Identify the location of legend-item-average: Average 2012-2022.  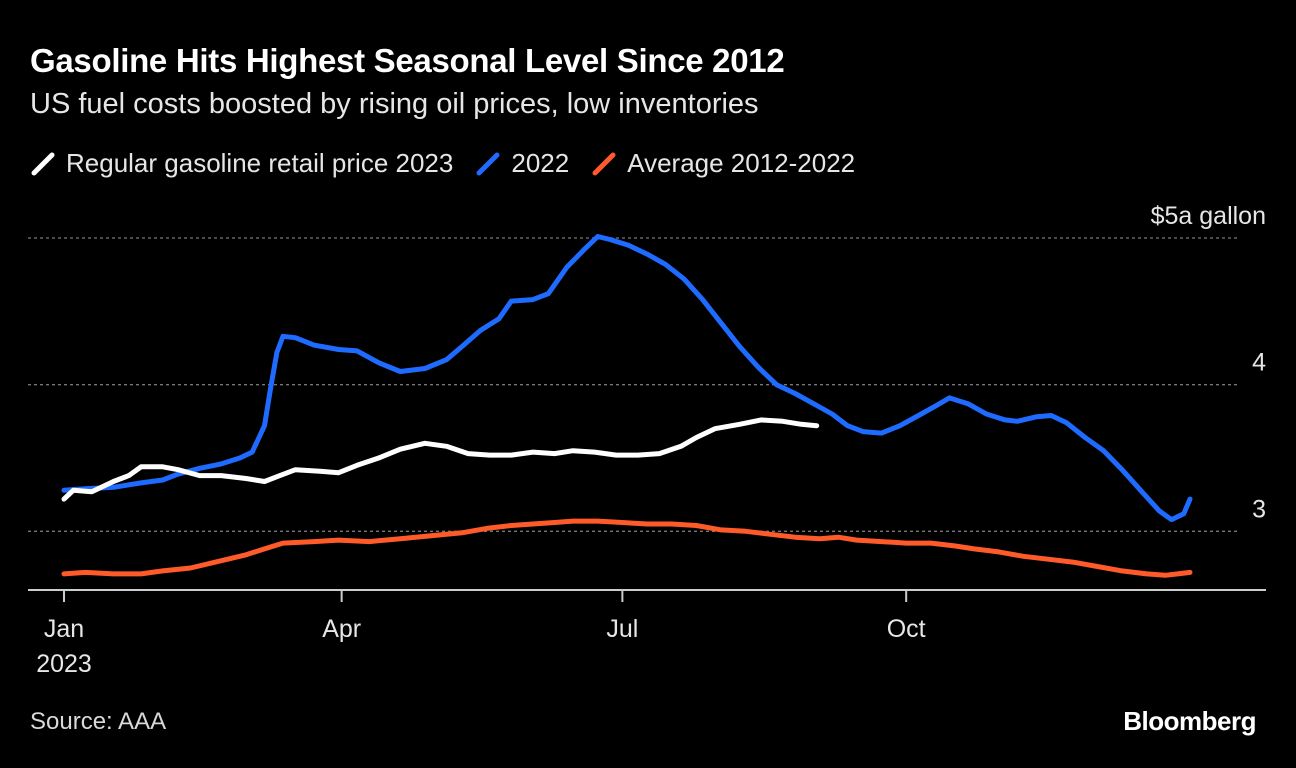
(723, 163).